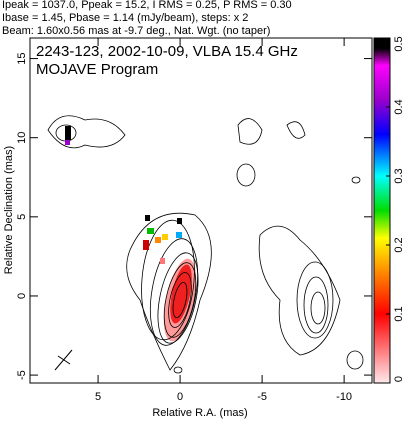 The image size is (409, 424). Describe the element at coordinates (22, 58) in the screenshot. I see `y-tick-label: 15` at that location.